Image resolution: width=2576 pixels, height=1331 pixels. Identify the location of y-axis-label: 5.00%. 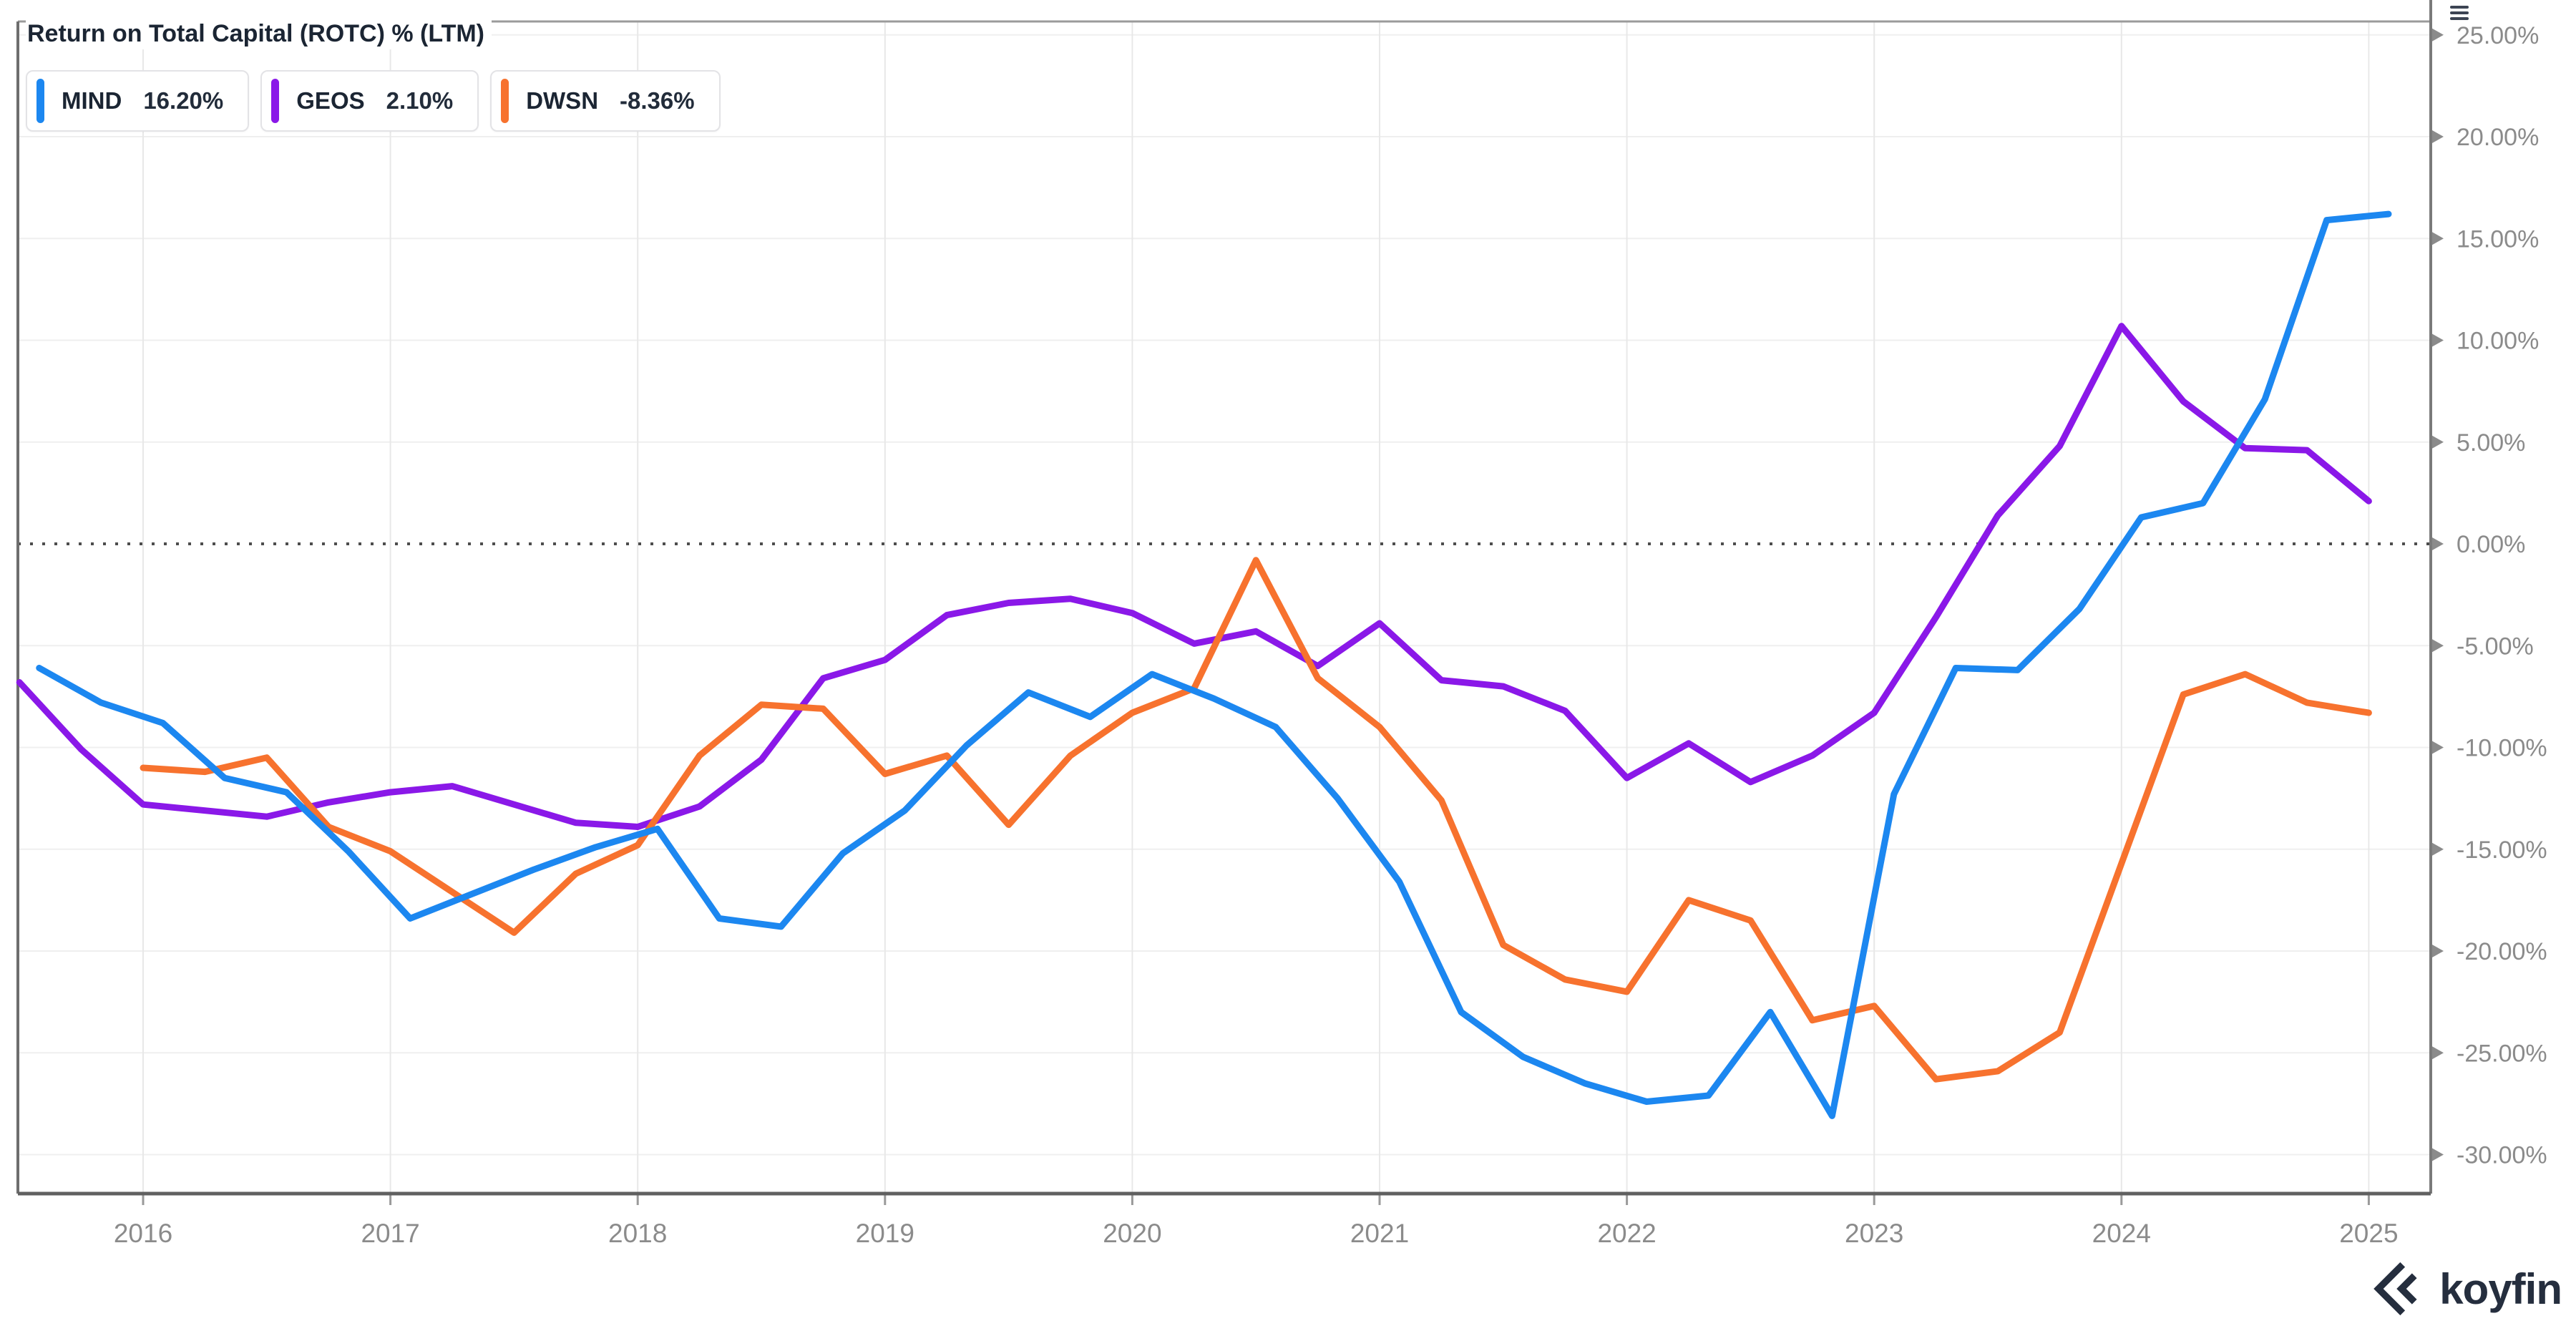
(2491, 443).